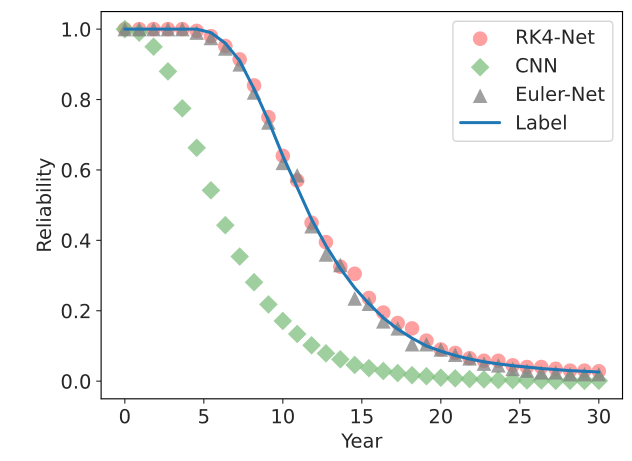 This screenshot has width=632, height=461. Describe the element at coordinates (599, 416) in the screenshot. I see `x-tick-label: 30` at that location.